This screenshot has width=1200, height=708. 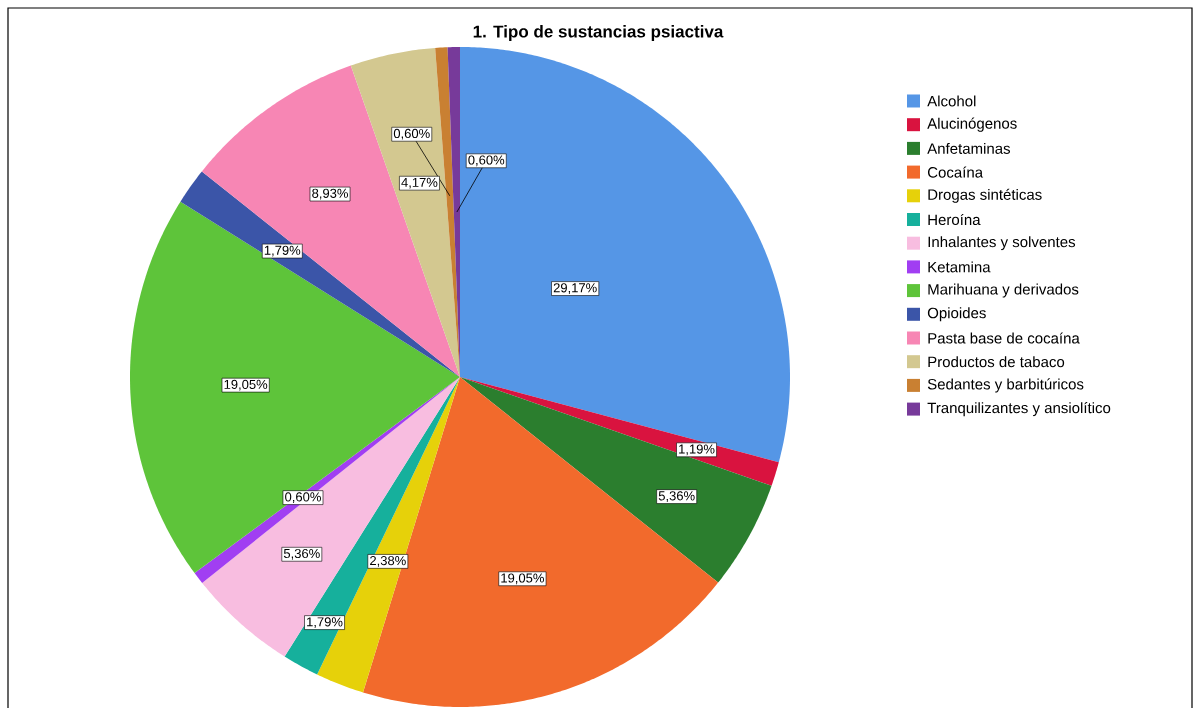 I want to click on legend-label: Drogas sintéticas, so click(x=985, y=195).